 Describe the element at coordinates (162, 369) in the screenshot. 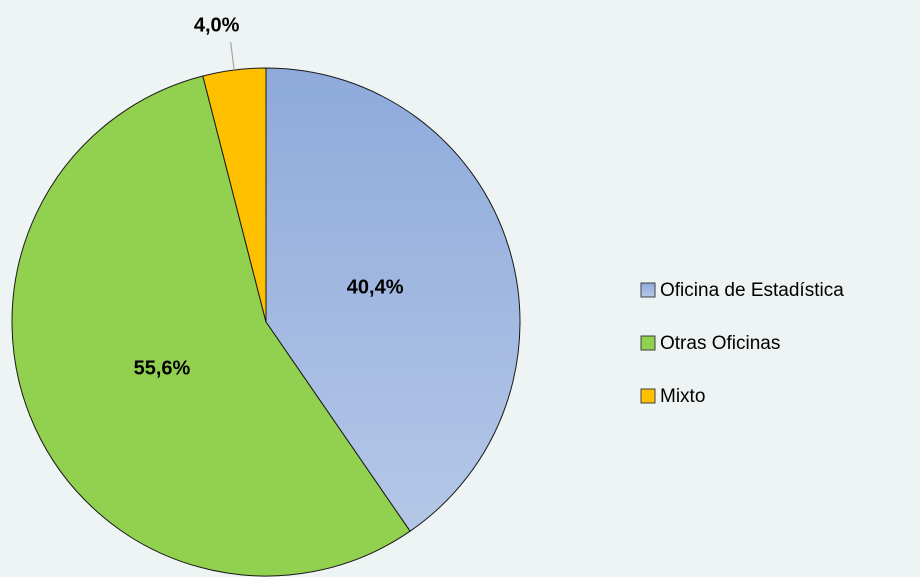

I see `data-label: 55,6%` at that location.